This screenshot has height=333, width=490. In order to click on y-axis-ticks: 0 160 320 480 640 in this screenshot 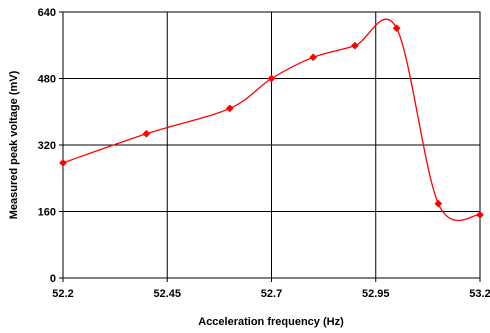, I will do `click(50, 146)`.